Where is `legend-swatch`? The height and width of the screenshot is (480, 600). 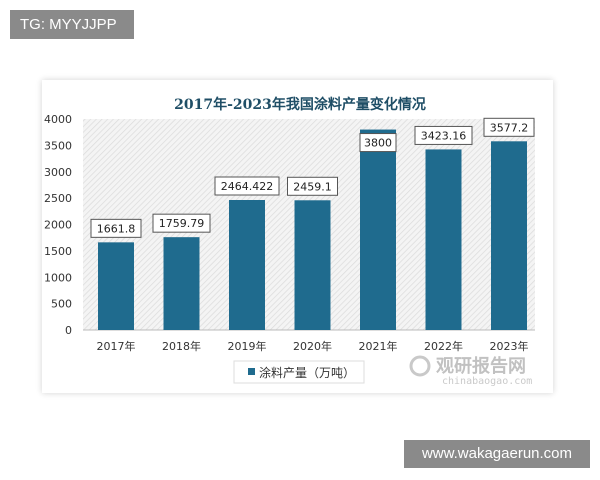
legend-swatch is located at coordinates (251, 371).